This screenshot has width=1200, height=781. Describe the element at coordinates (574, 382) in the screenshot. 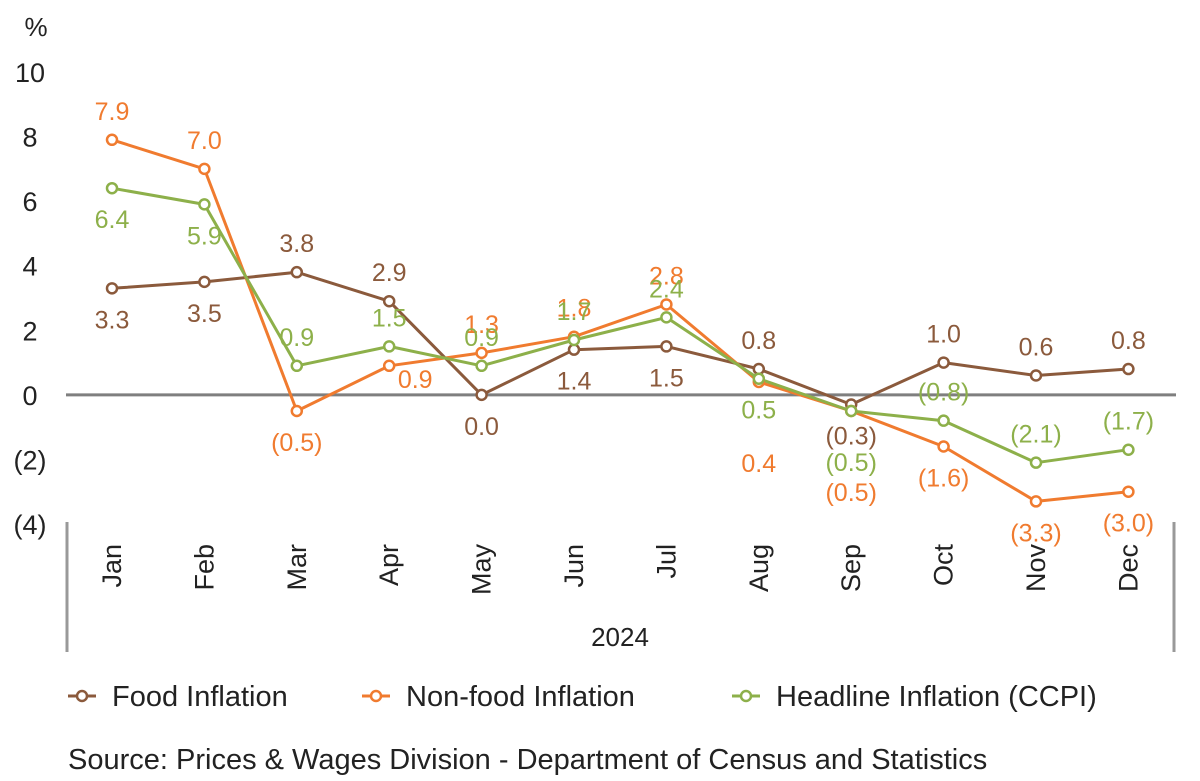

I see `data-label-food-inflation-jun: 1.4` at that location.